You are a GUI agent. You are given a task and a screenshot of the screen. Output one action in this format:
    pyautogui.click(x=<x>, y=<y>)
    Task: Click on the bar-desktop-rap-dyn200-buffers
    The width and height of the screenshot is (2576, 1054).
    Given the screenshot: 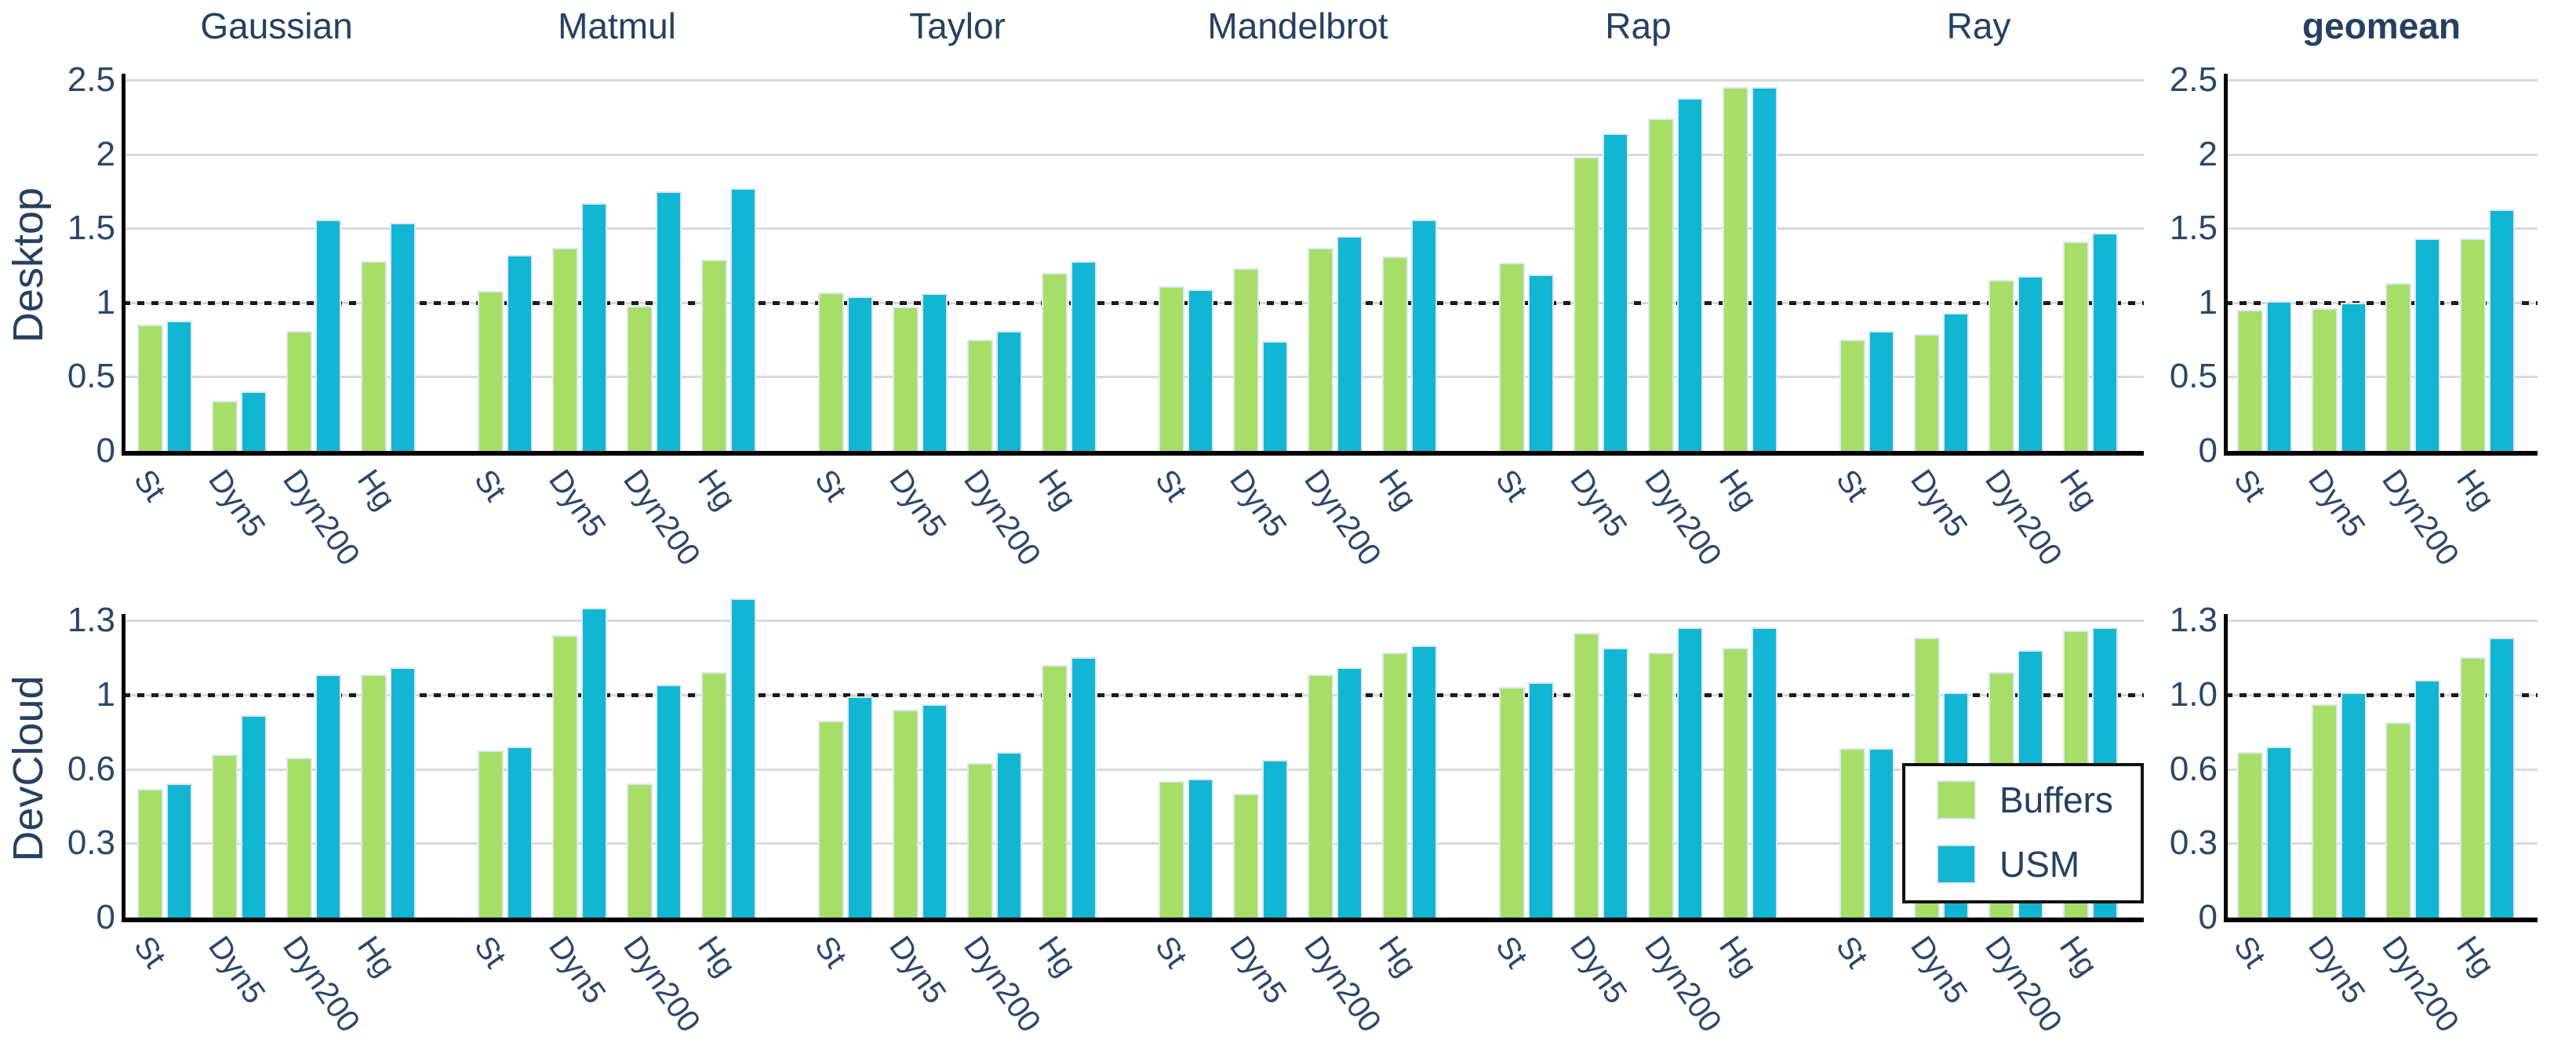 What is the action you would take?
    pyautogui.click(x=1661, y=284)
    